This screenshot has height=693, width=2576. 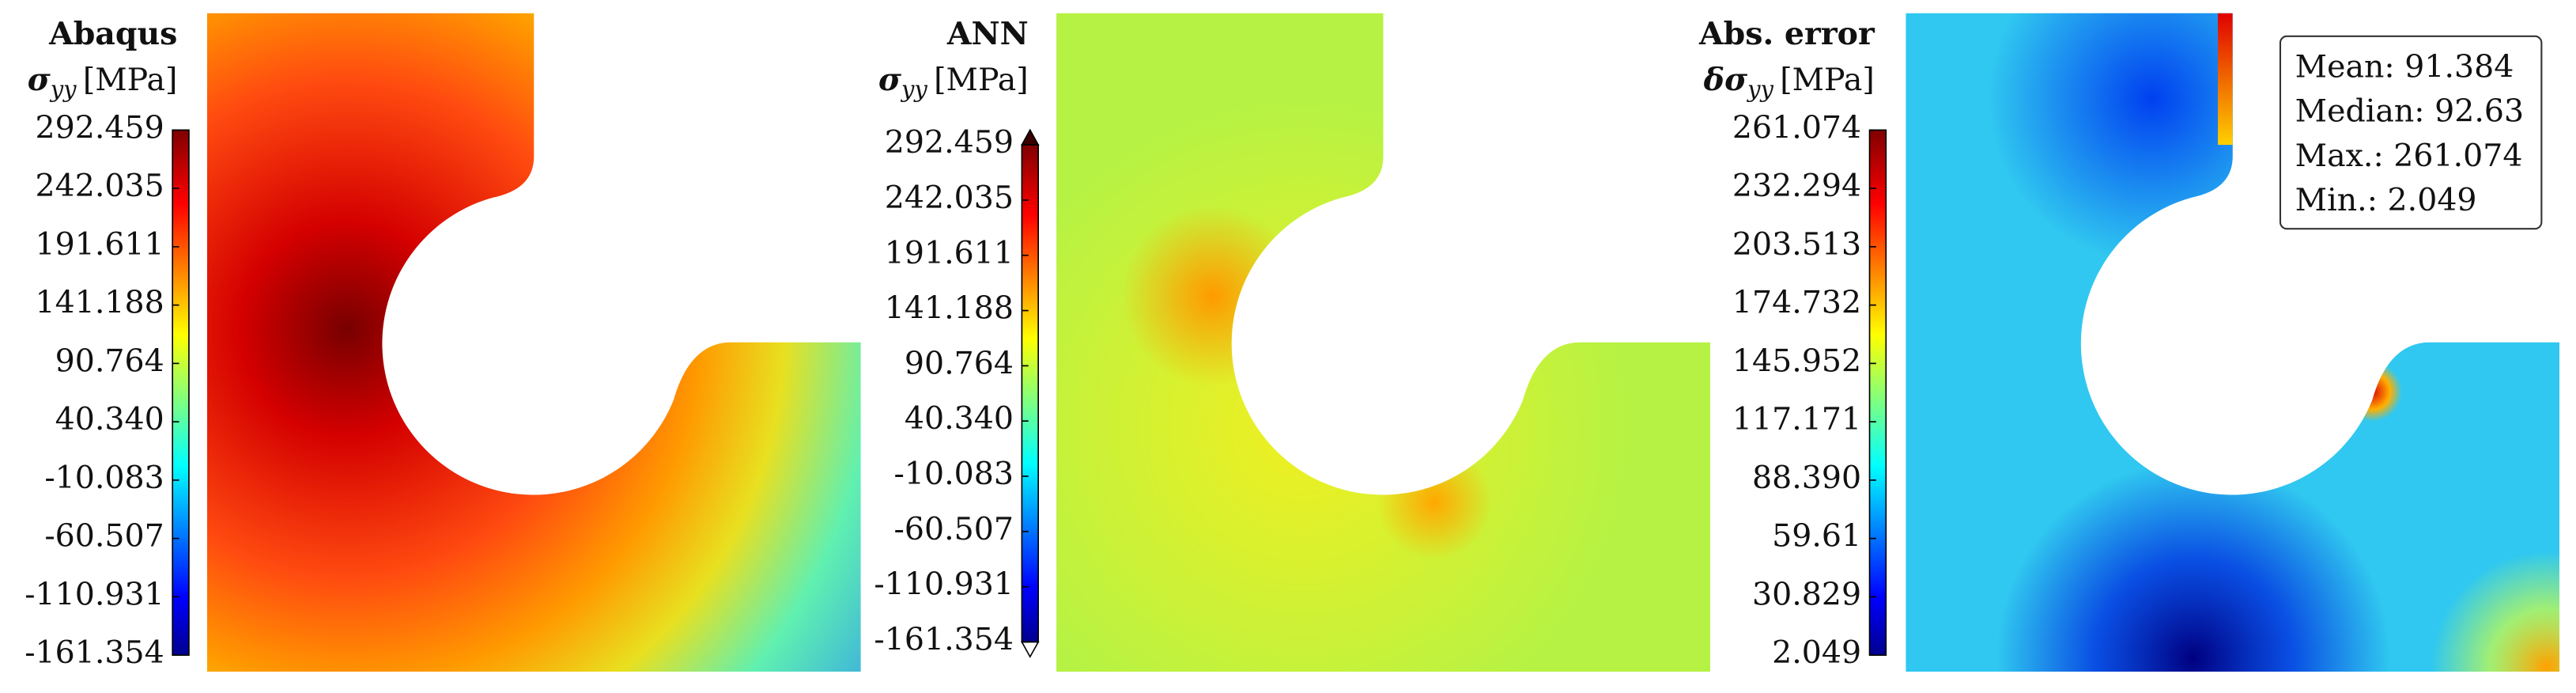 What do you see at coordinates (2386, 200) in the screenshot?
I see `stats-line: Min.: 2.049` at bounding box center [2386, 200].